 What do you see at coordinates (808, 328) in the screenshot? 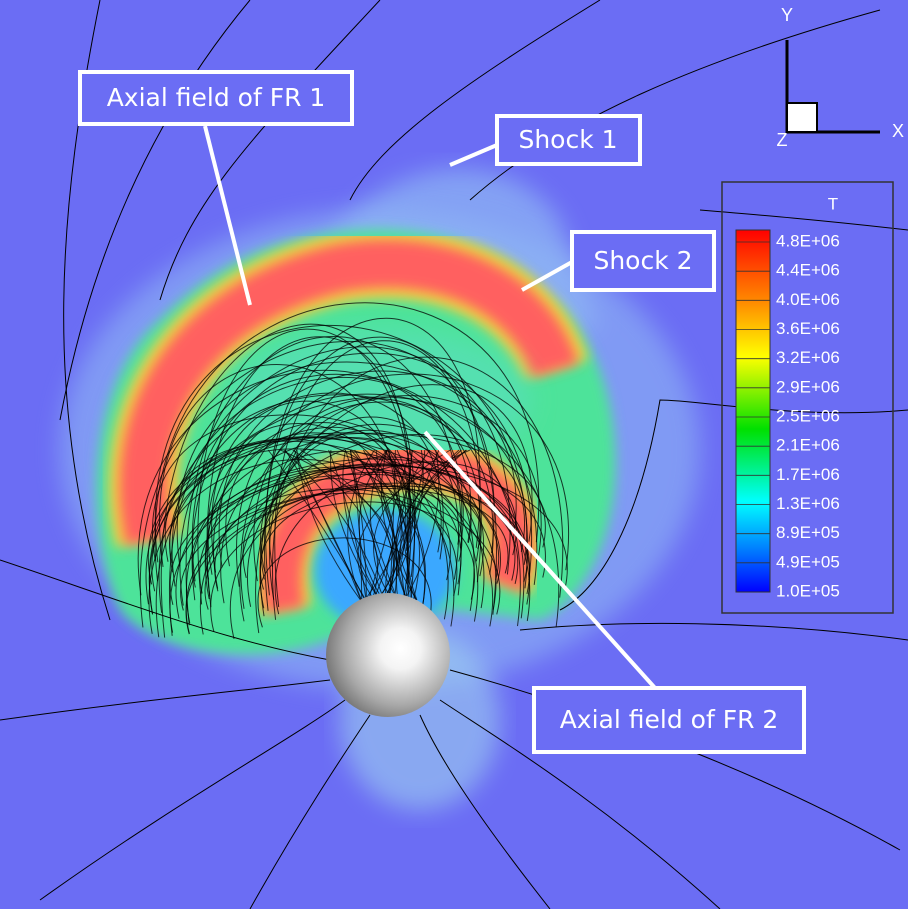
I see `colorbar-label: 3.6E+06` at bounding box center [808, 328].